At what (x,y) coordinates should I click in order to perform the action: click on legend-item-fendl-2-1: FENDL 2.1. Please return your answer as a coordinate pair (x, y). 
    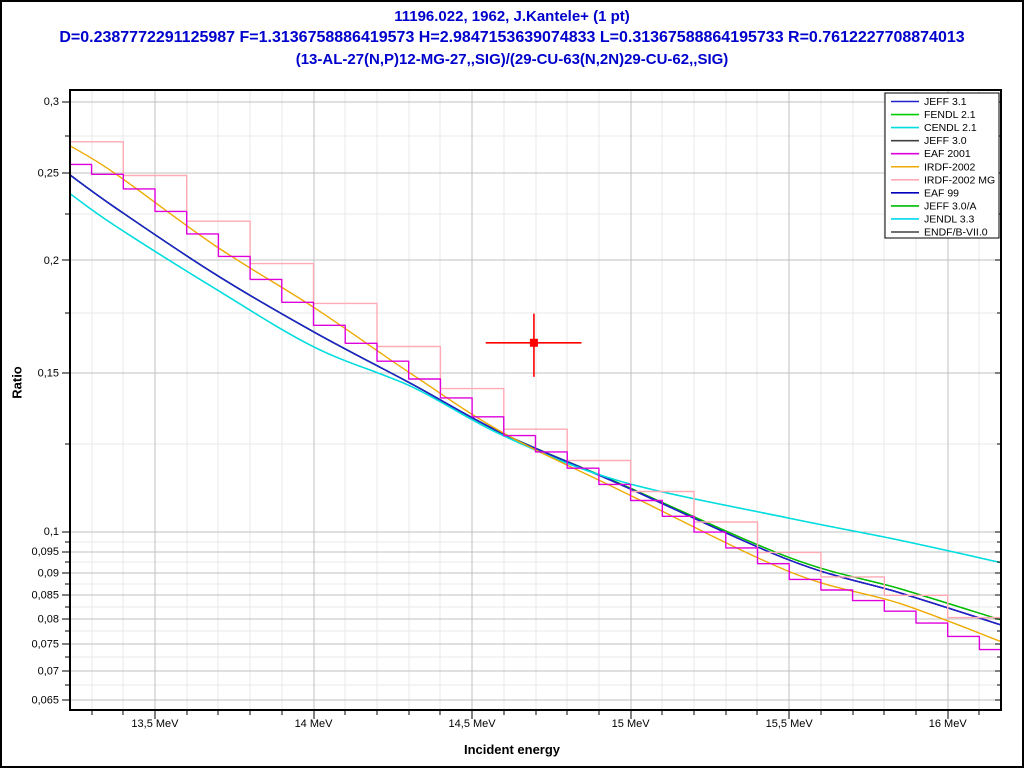
    Looking at the image, I should click on (933, 115).